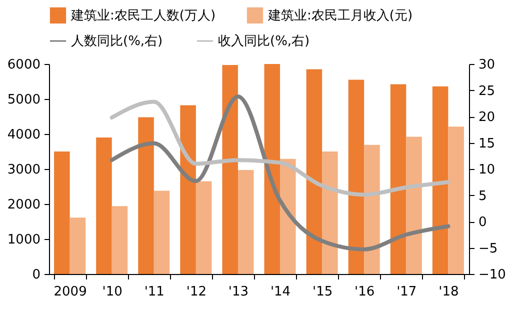  Describe the element at coordinates (482, 222) in the screenshot. I see `y2-tick-label: 0` at that location.